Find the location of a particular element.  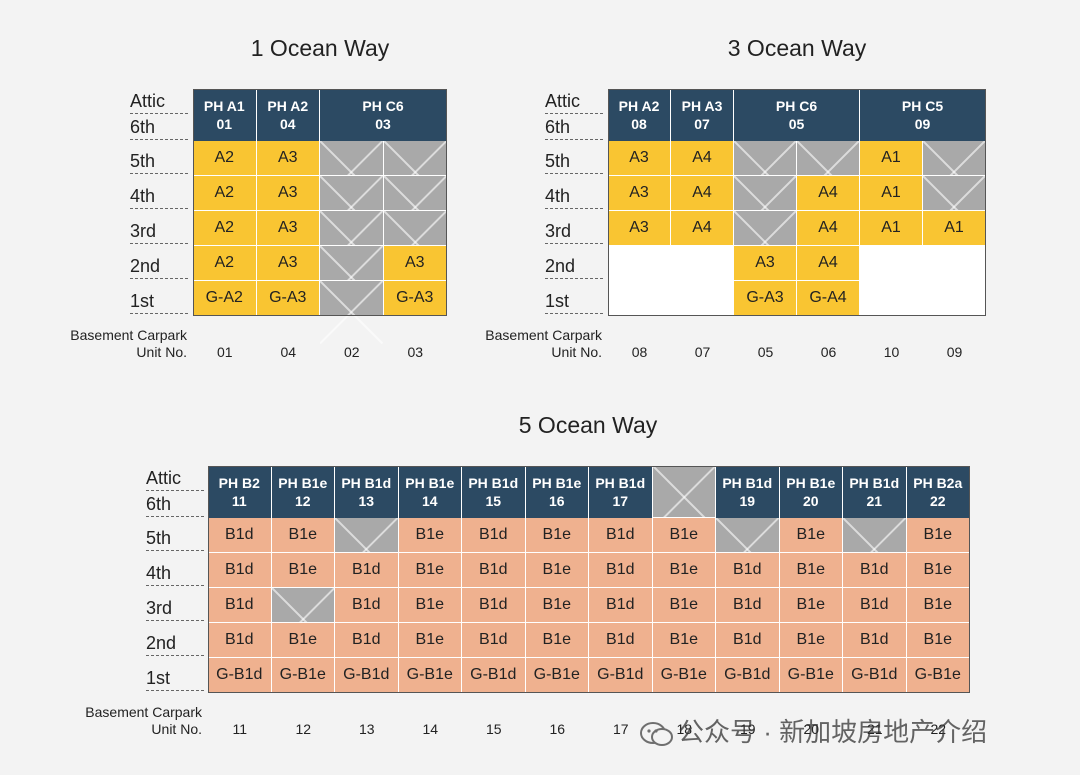

unit-header-void is located at coordinates (684, 492).